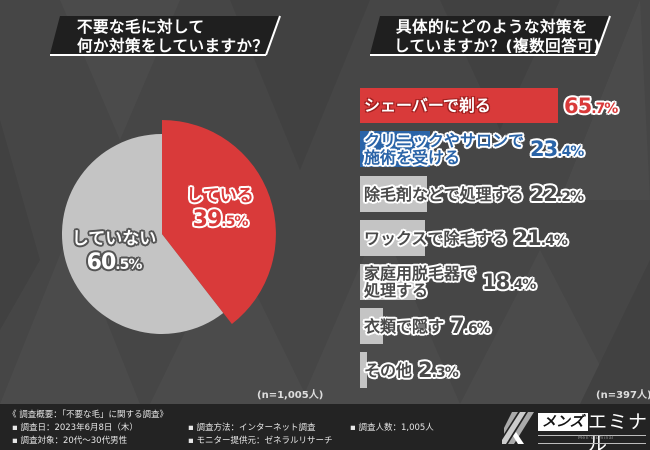  What do you see at coordinates (492, 27) in the screenshot?
I see `right-title-line1: 具体的にどのような対策を` at bounding box center [492, 27].